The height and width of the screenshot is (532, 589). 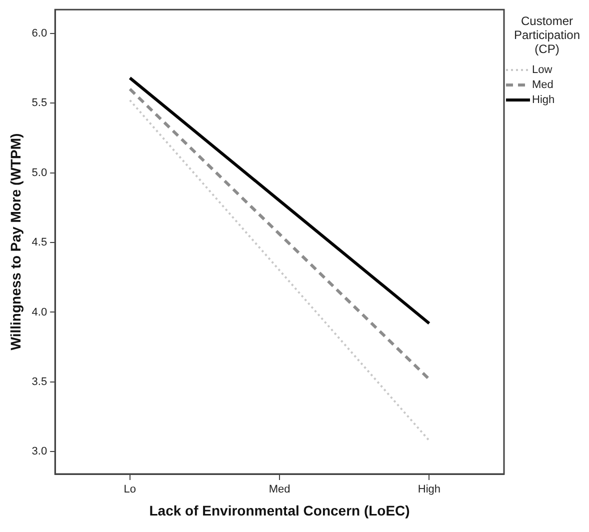 What do you see at coordinates (40, 312) in the screenshot?
I see `y-tick-label: 4.0` at bounding box center [40, 312].